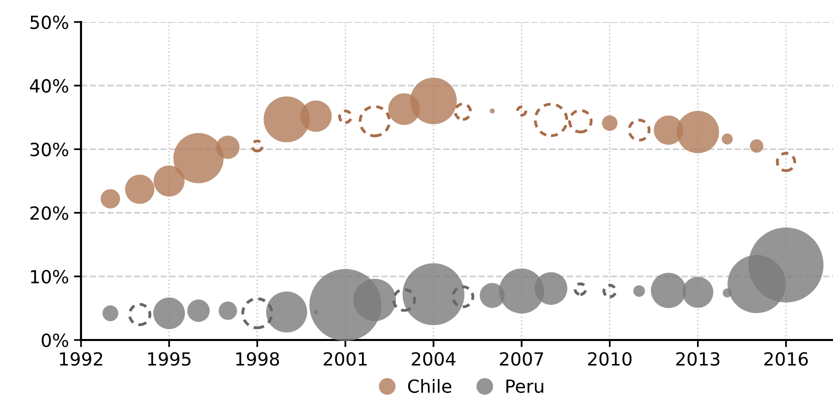  What do you see at coordinates (49, 213) in the screenshot?
I see `y-tick-label: 20%` at bounding box center [49, 213].